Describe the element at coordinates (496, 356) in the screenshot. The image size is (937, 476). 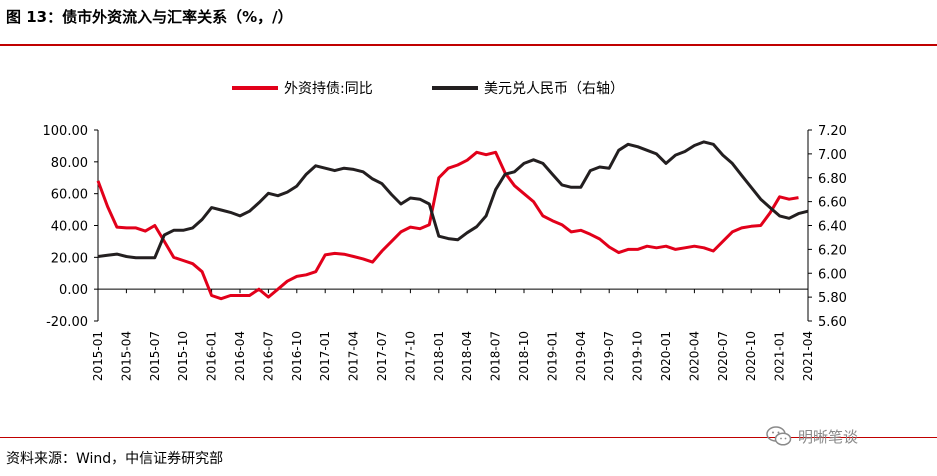
I see `x-axis-tick-label: 2018-07` at that location.